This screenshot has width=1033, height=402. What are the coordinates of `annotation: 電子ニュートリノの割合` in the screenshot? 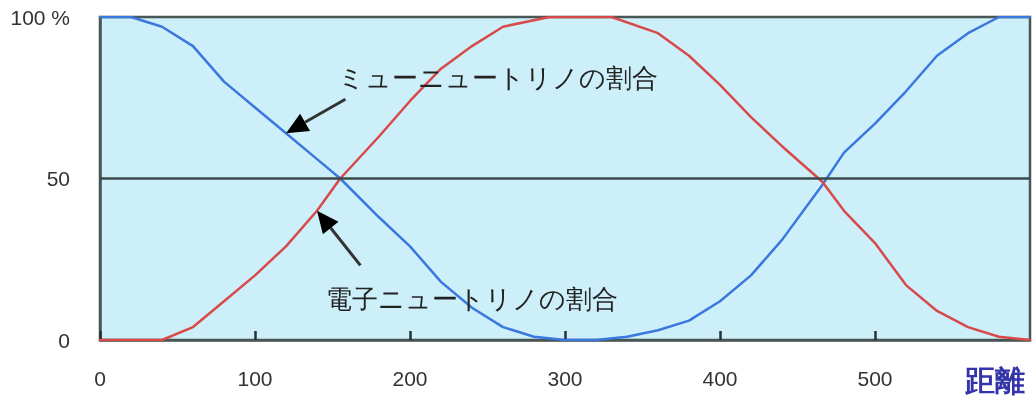 It's located at (472, 299).